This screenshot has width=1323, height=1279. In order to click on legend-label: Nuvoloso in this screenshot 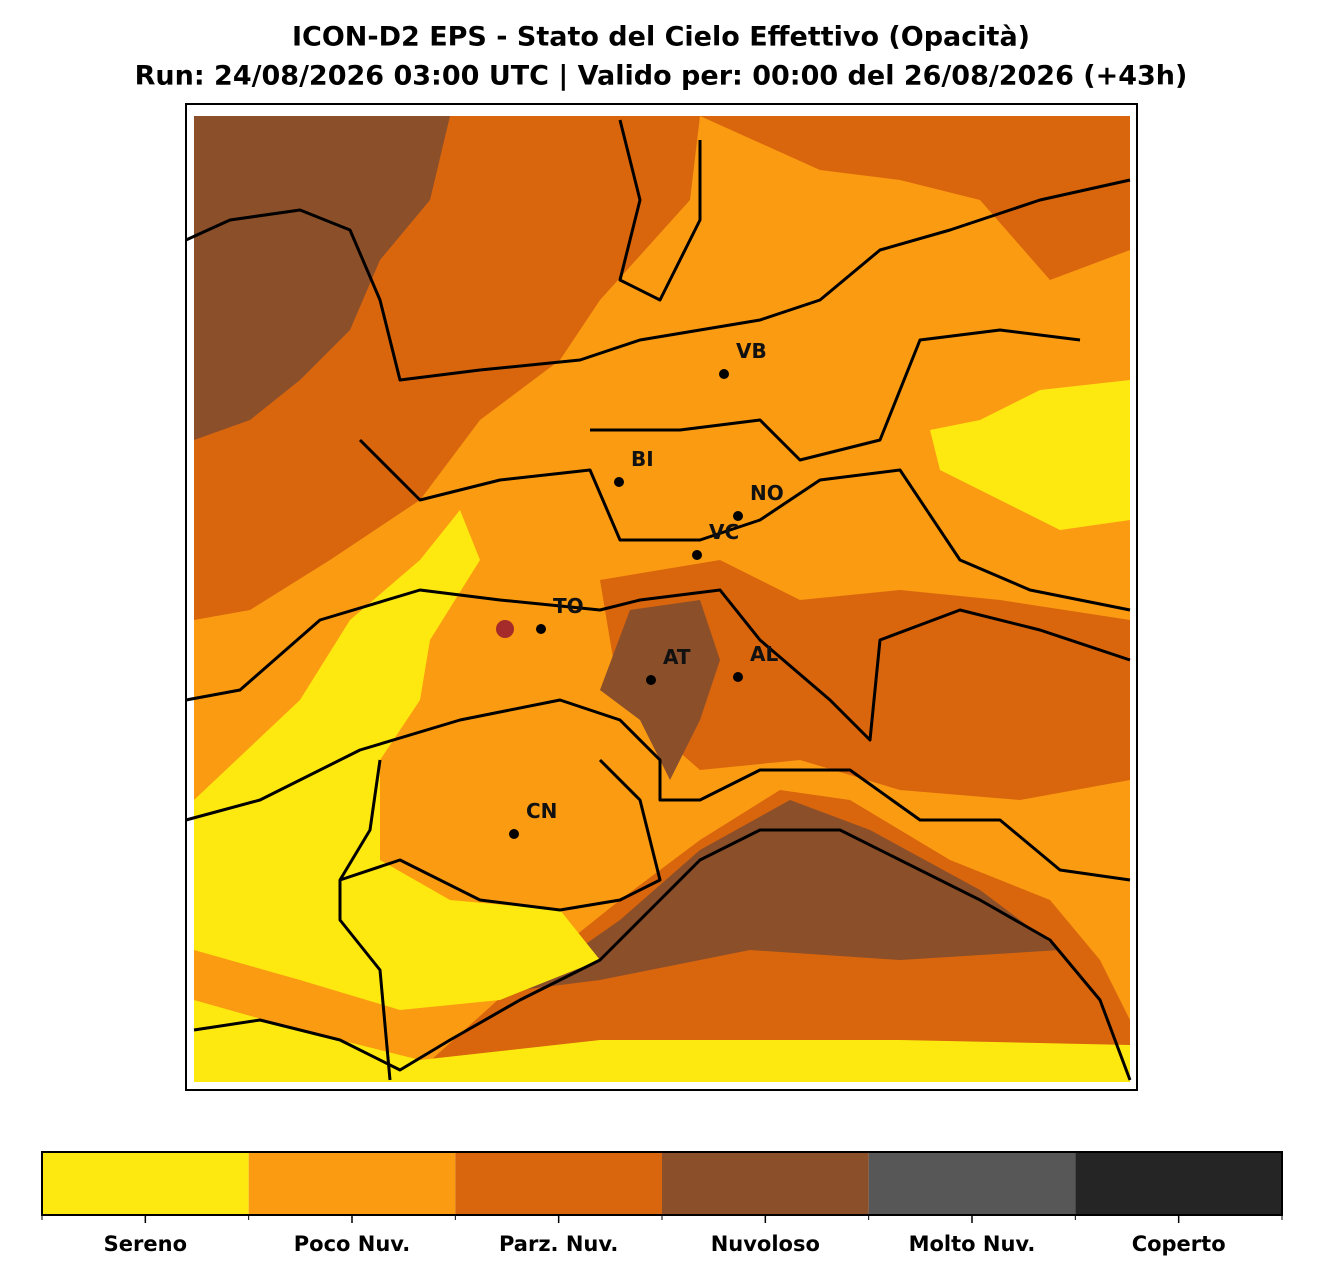, I will do `click(765, 1244)`.